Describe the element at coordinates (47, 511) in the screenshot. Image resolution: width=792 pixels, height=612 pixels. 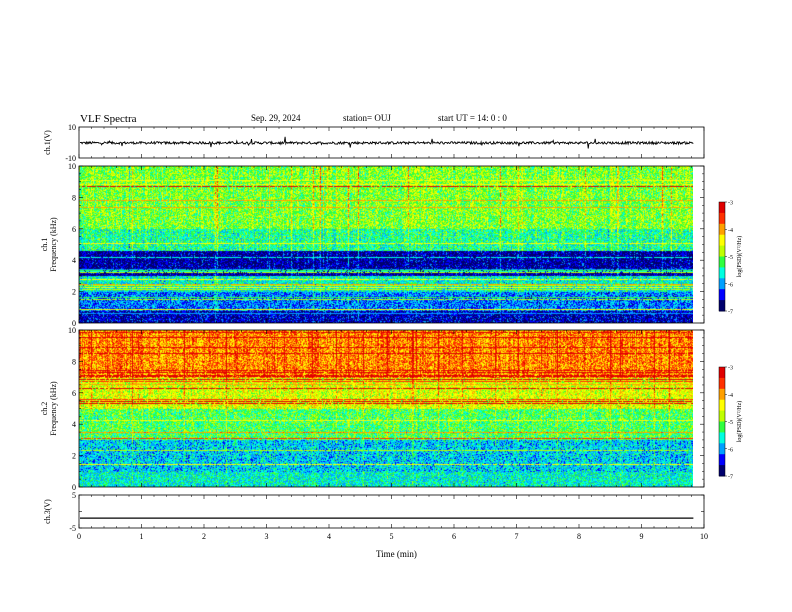
I see `ch3-y-axis-label: ch.3(V)` at that location.